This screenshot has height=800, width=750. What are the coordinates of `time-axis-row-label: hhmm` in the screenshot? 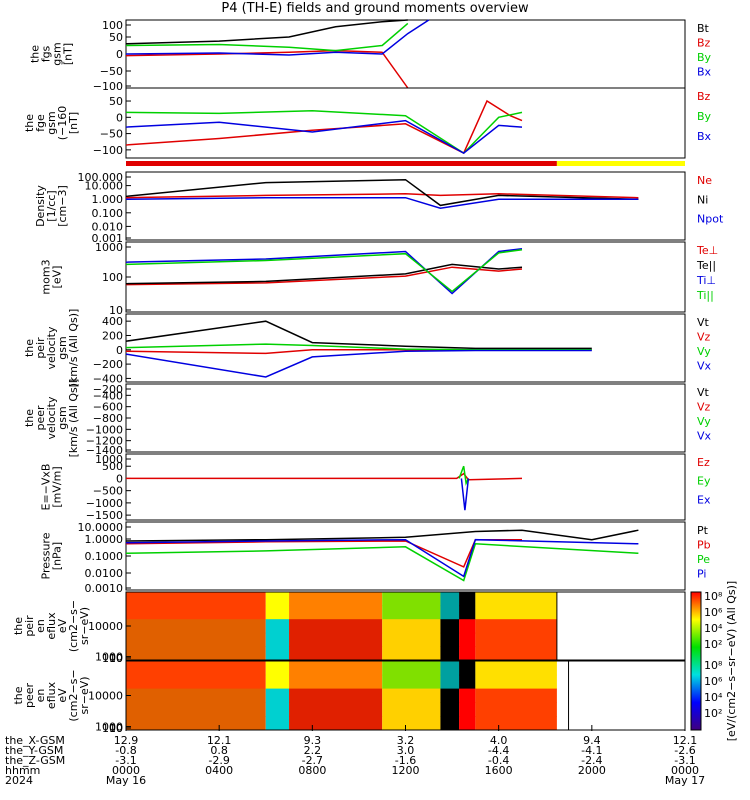 It's located at (22, 770).